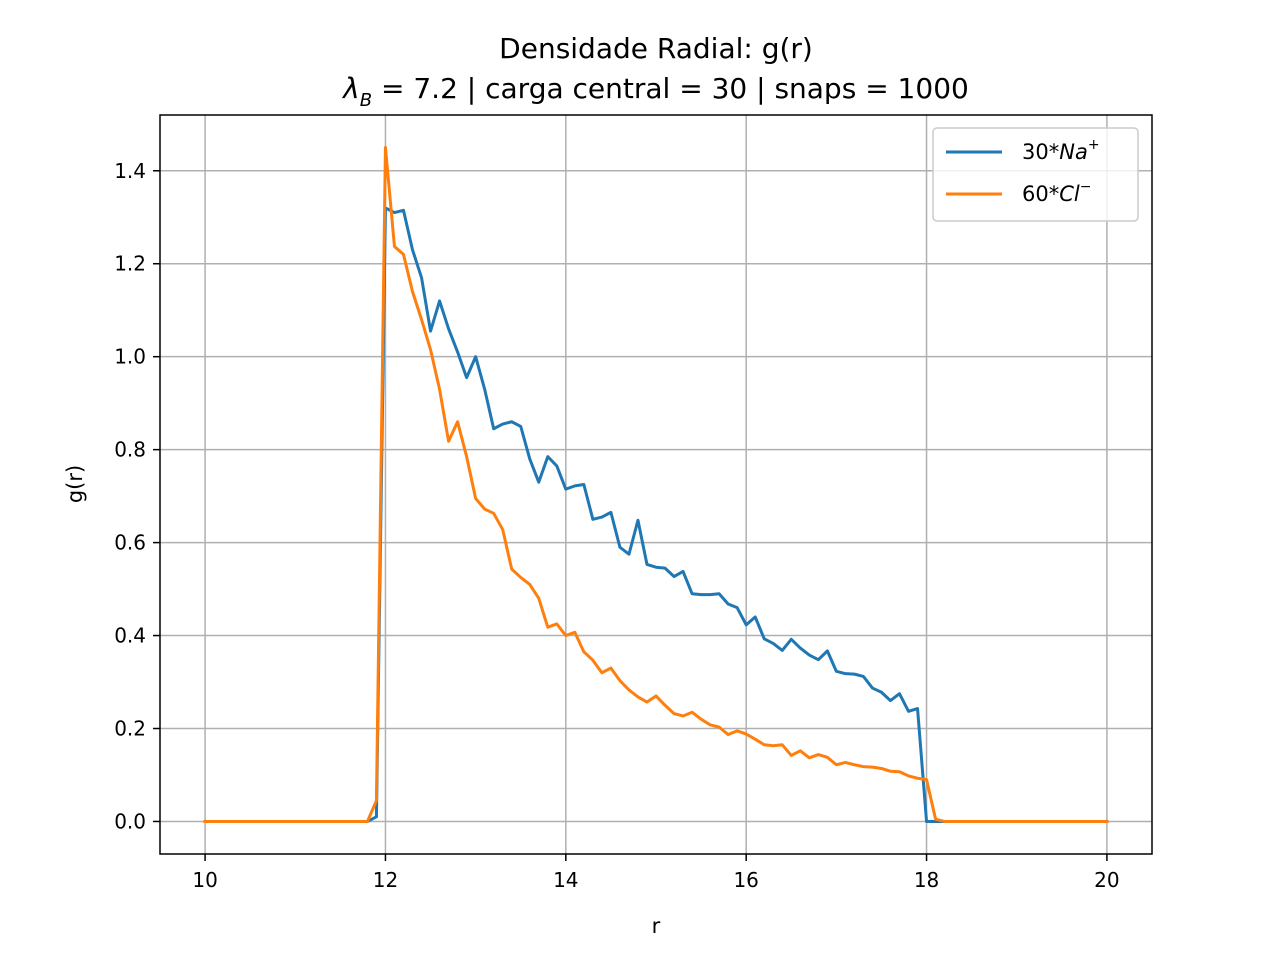 This screenshot has width=1280, height=960. Describe the element at coordinates (130, 171) in the screenshot. I see `y-tick-label: 1.4` at that location.